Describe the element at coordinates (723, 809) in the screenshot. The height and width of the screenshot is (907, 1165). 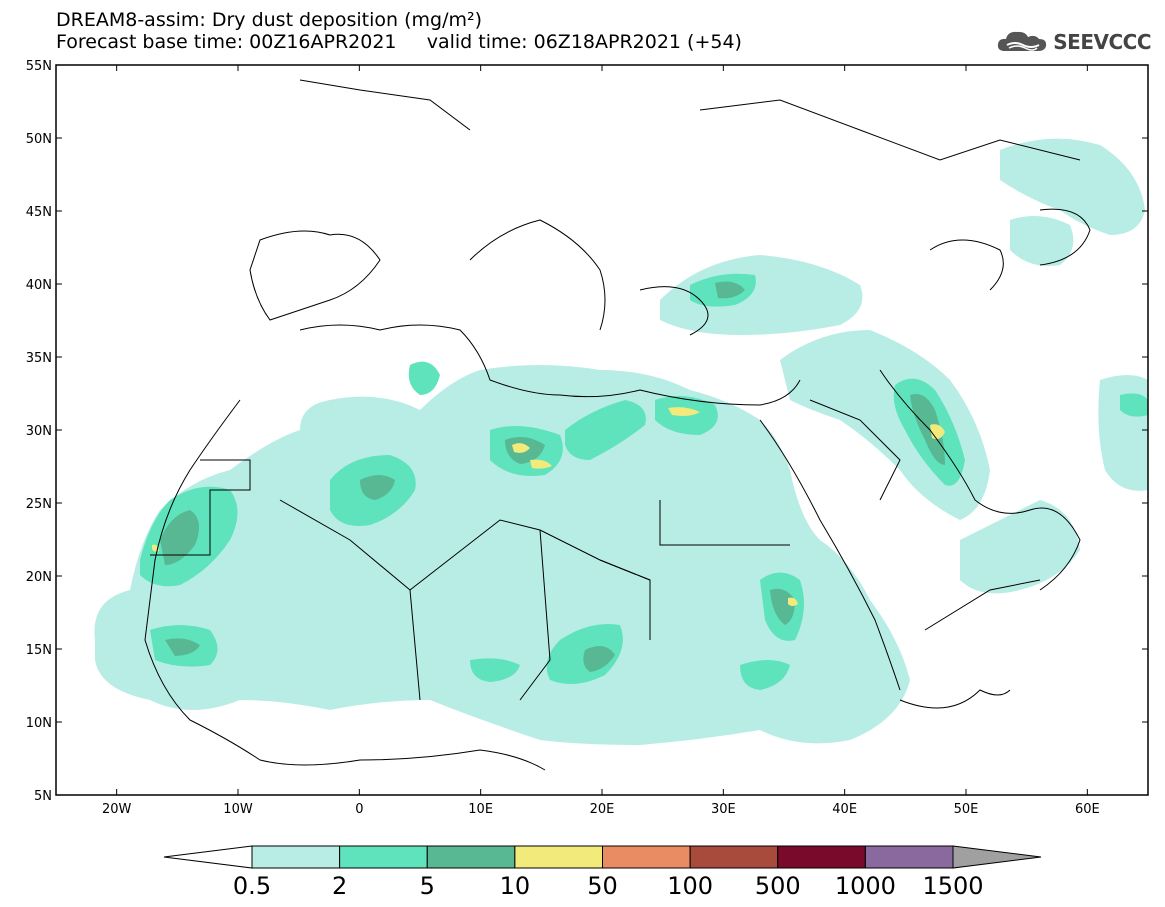
I see `lon-tick-label: 30E` at that location.